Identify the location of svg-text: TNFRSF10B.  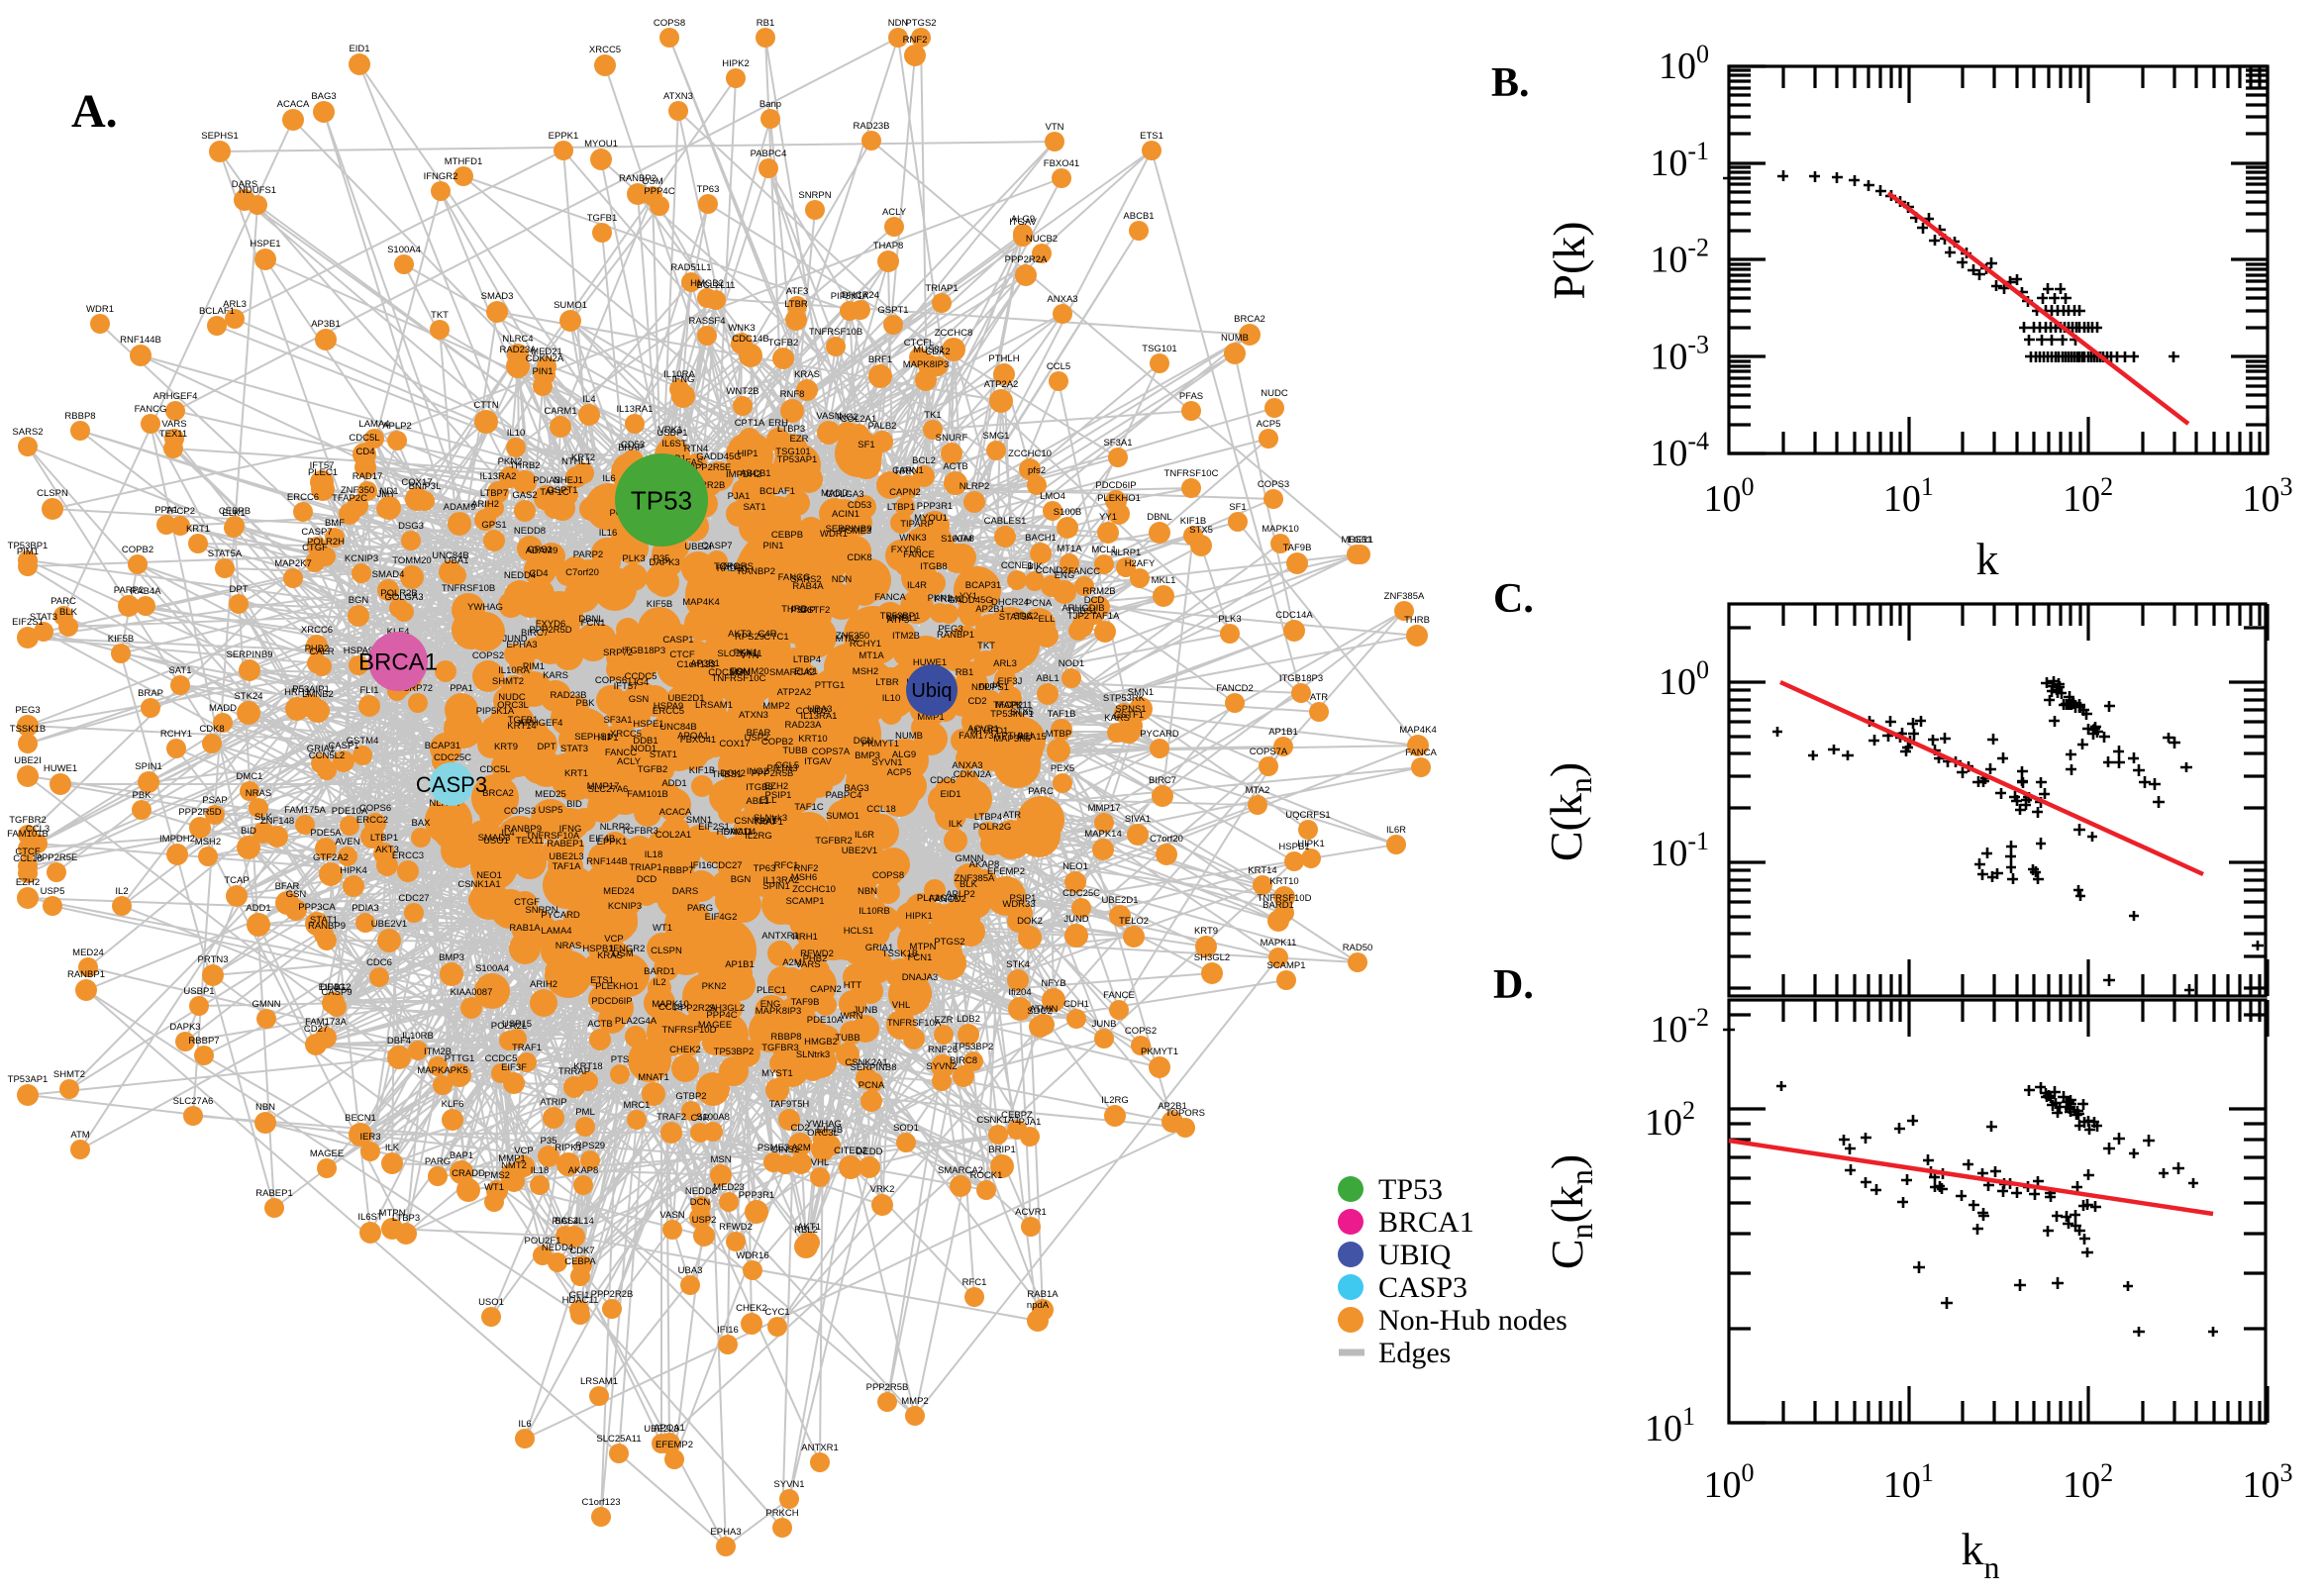
(468, 588).